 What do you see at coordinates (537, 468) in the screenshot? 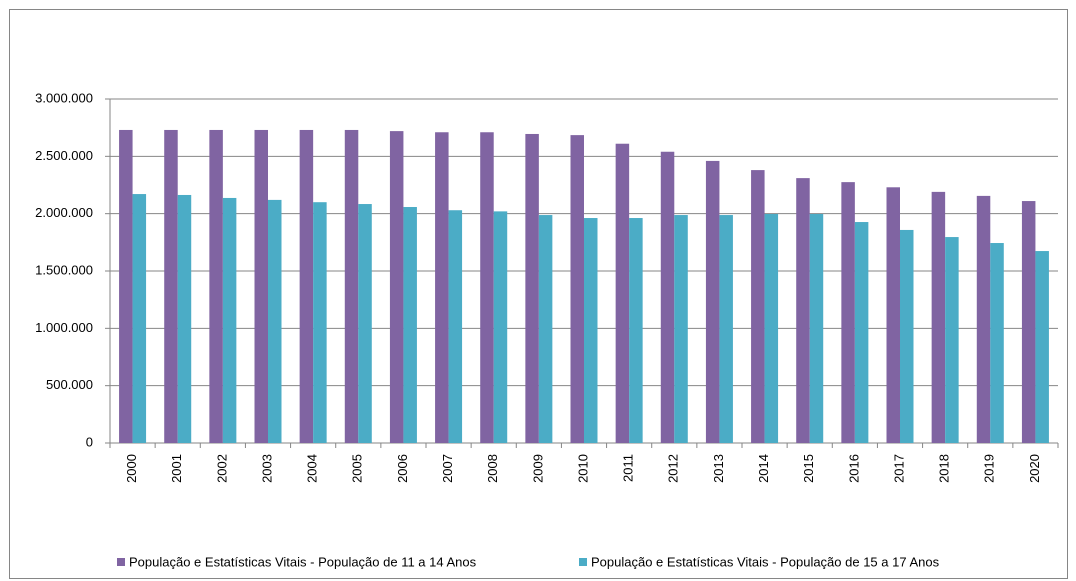
I see `x-tick-label: 2009` at bounding box center [537, 468].